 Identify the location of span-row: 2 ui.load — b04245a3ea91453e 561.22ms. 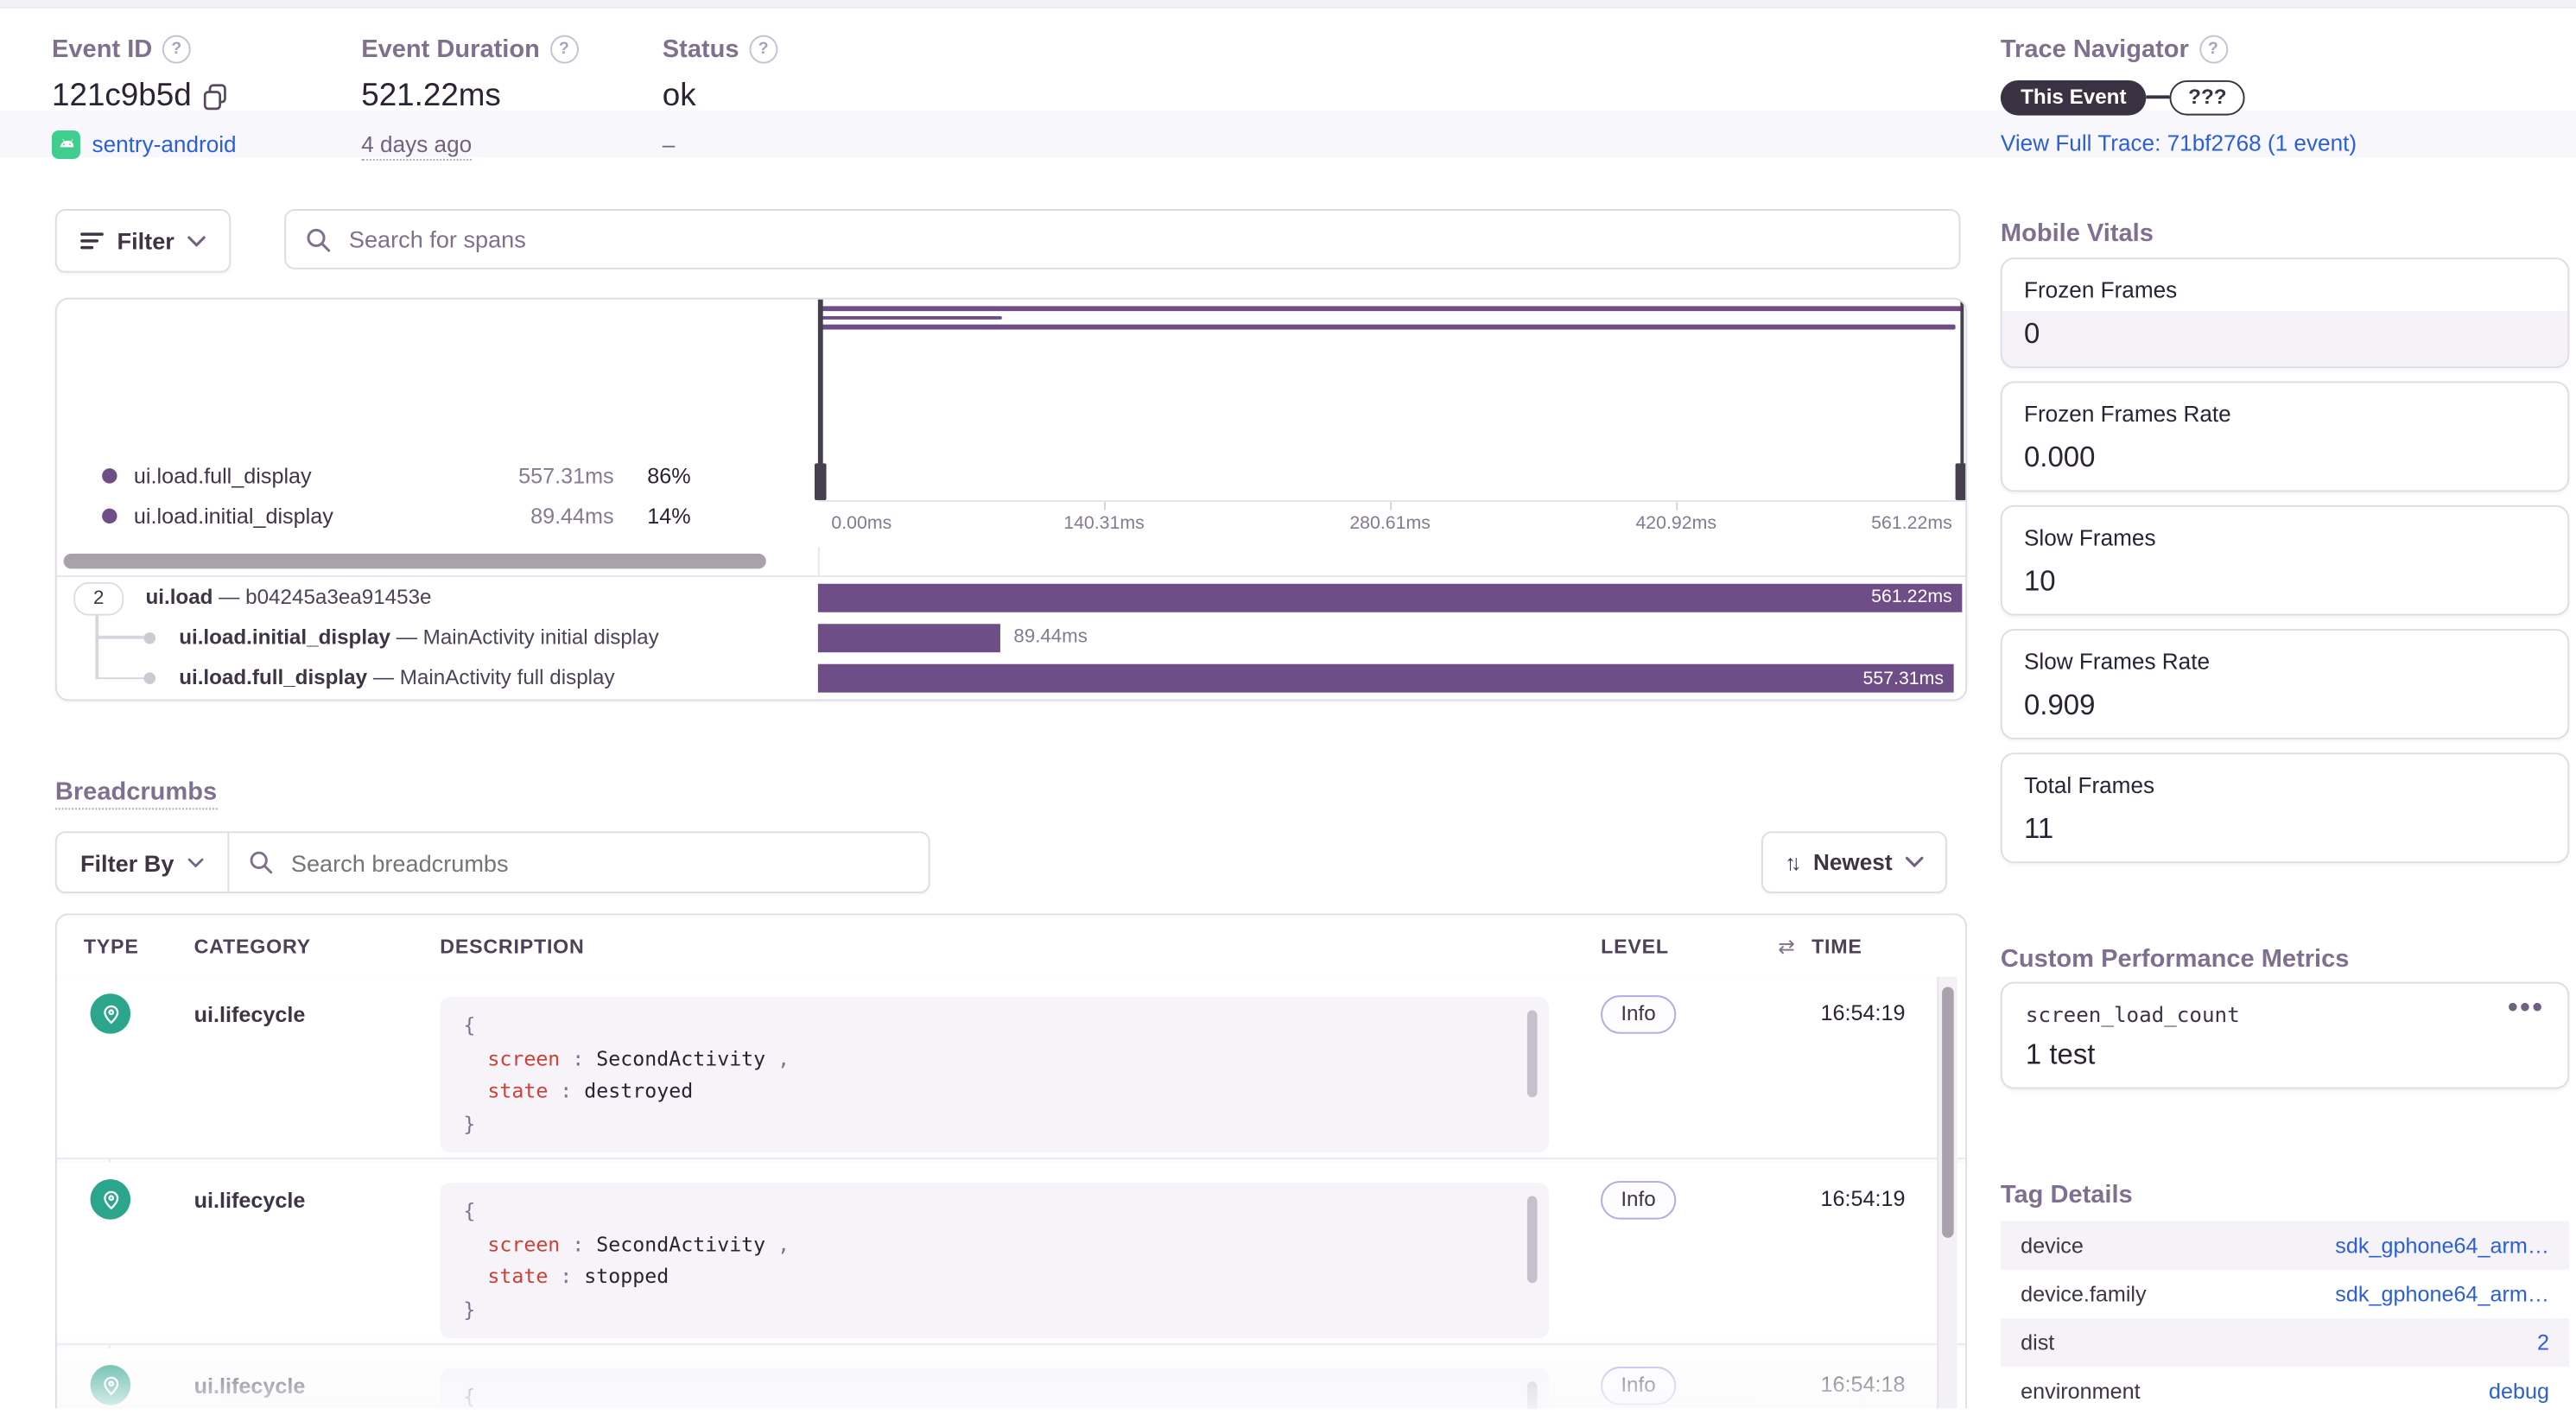
(1011, 597).